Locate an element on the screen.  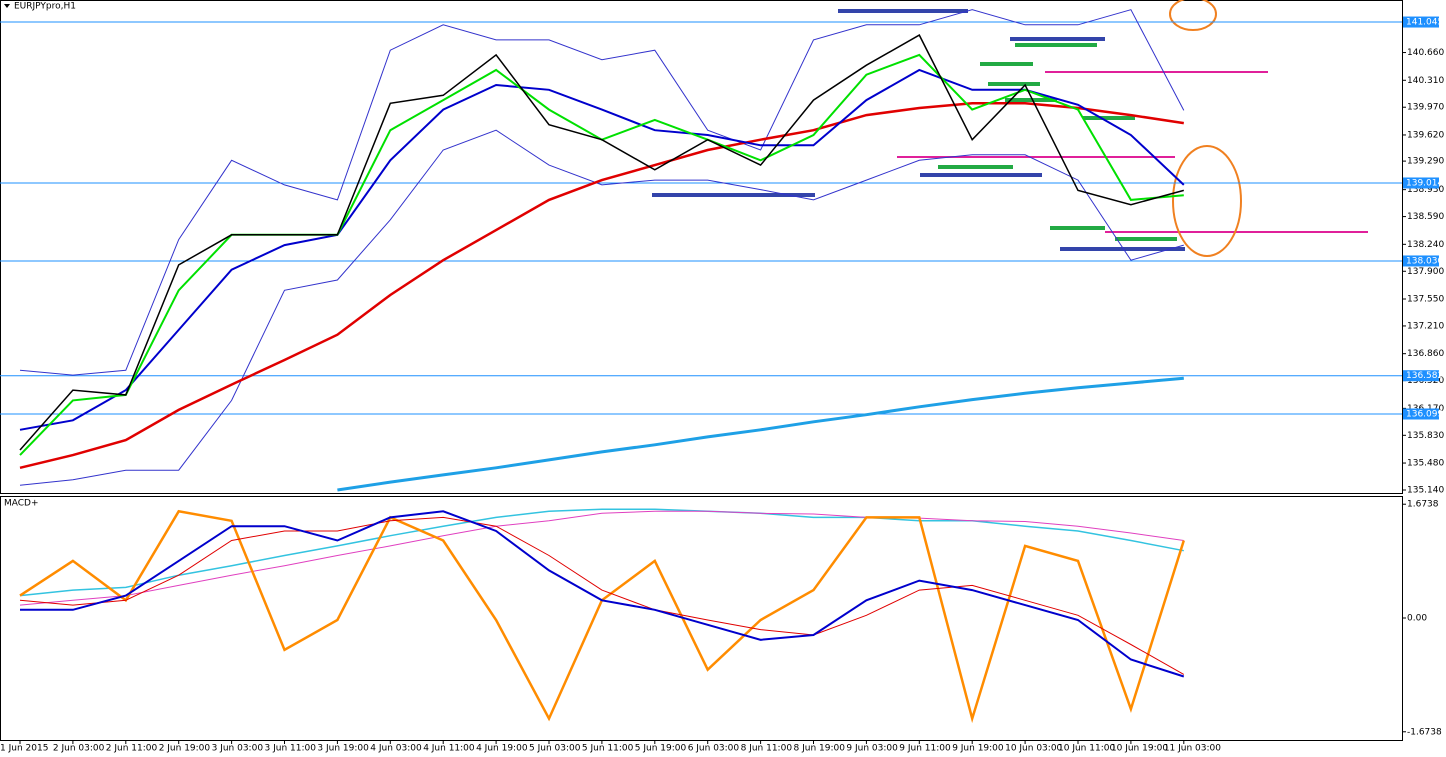
x-tick-label: 5 Jun 19:00 is located at coordinates (661, 749).